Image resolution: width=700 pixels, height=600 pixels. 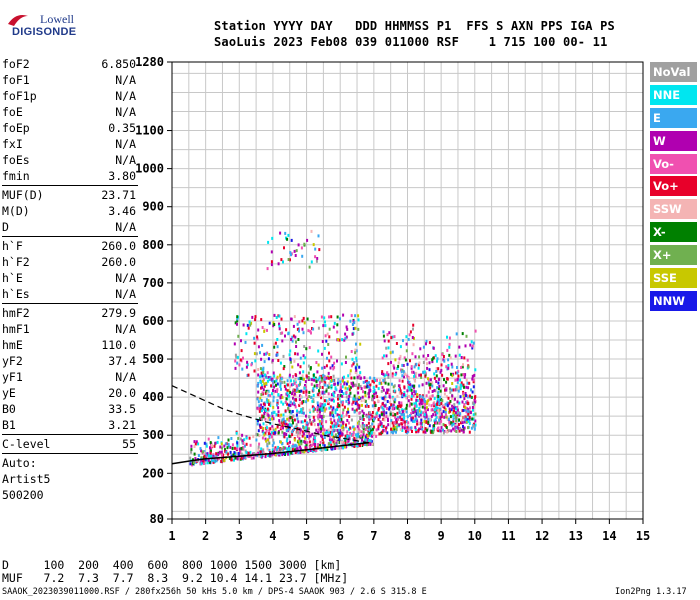 What do you see at coordinates (9, 425) in the screenshot?
I see `param-name: B1` at bounding box center [9, 425].